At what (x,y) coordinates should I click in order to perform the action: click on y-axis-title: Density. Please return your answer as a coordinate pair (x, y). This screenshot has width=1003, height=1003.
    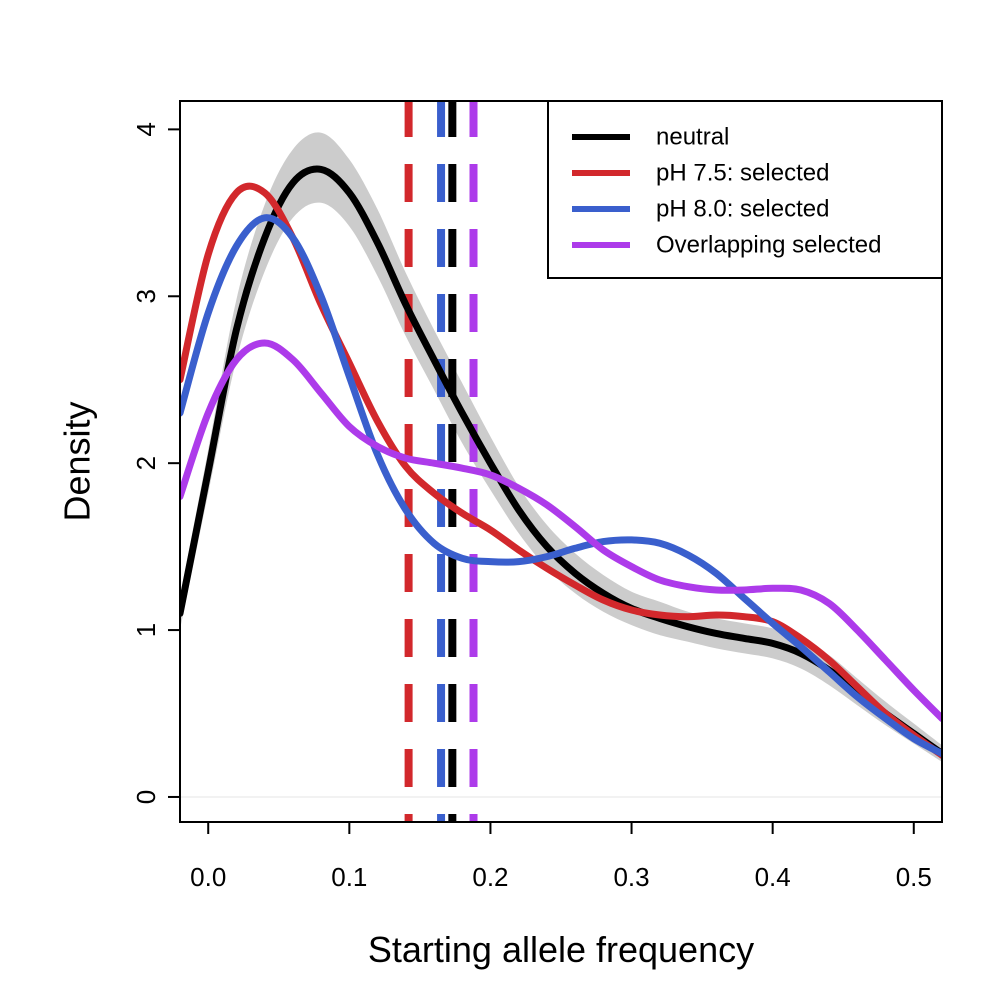
    Looking at the image, I should click on (77, 461).